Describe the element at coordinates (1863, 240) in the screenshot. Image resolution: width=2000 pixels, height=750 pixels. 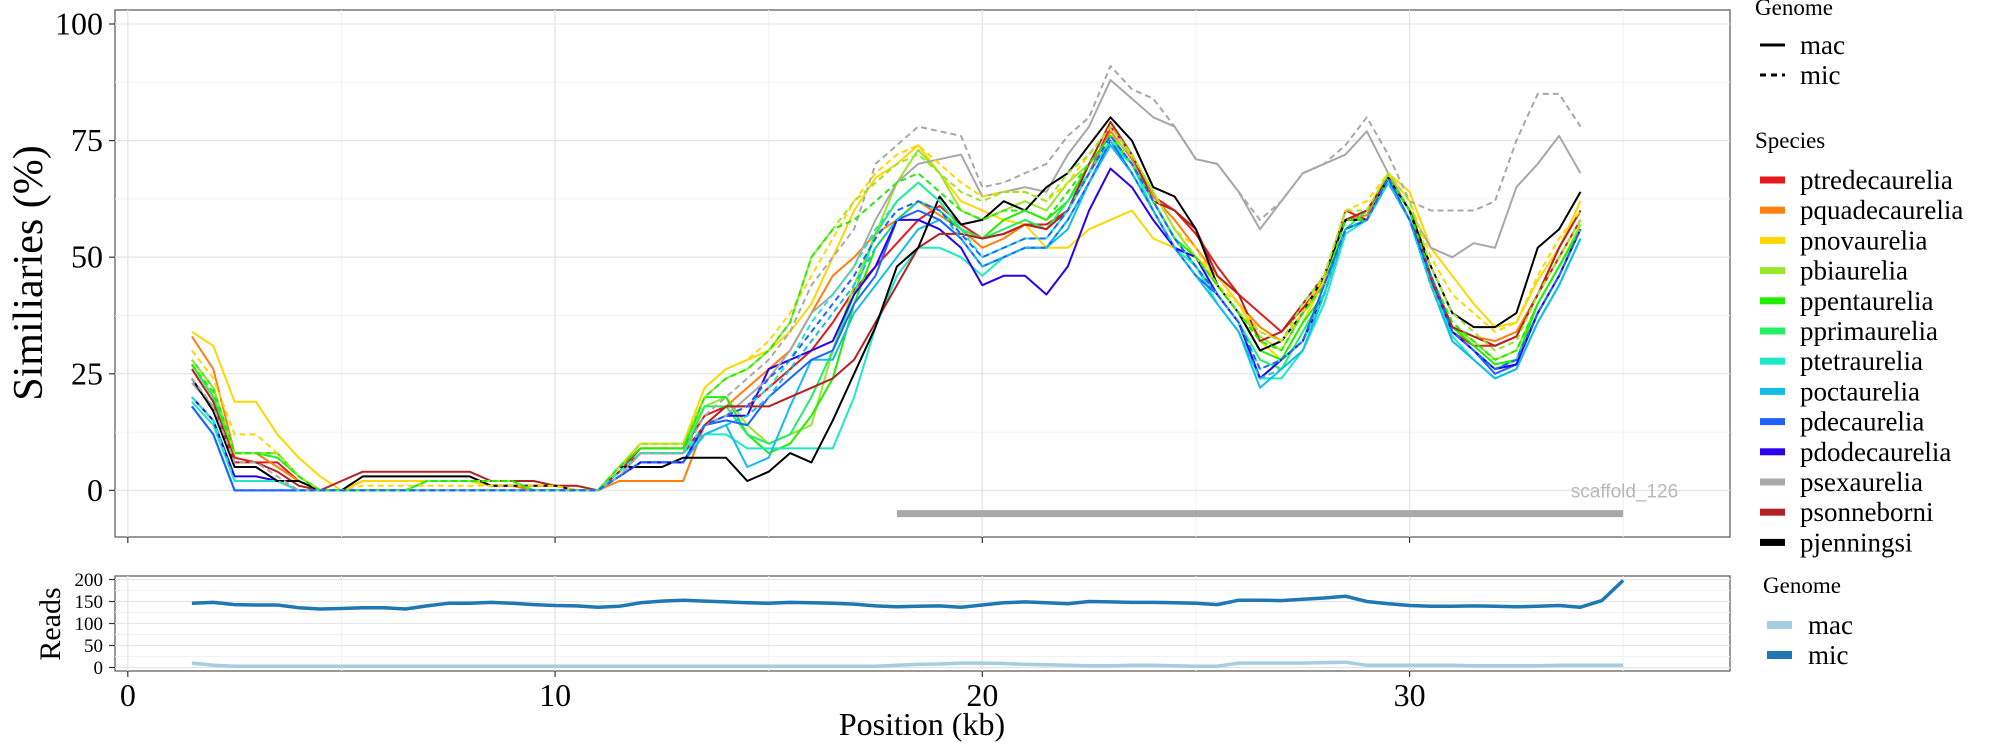
I see `species-legend-label: pnovaurelia` at that location.